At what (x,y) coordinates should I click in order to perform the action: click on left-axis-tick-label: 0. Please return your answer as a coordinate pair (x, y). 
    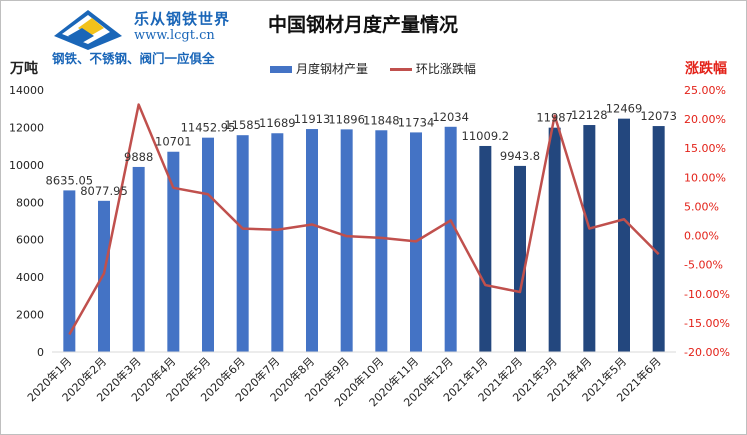
    Looking at the image, I should click on (40, 352).